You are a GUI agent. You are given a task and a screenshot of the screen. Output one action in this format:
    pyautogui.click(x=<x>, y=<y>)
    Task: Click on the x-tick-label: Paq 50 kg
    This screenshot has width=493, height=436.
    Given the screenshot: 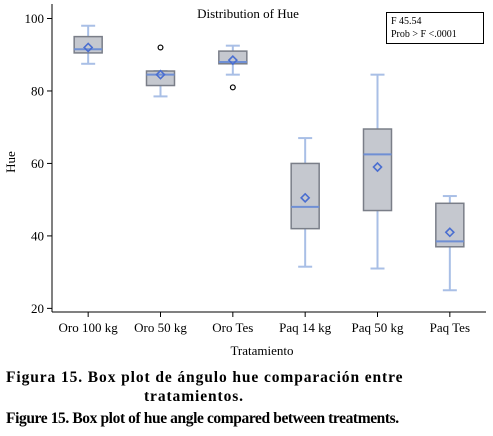 What is the action you would take?
    pyautogui.click(x=378, y=327)
    